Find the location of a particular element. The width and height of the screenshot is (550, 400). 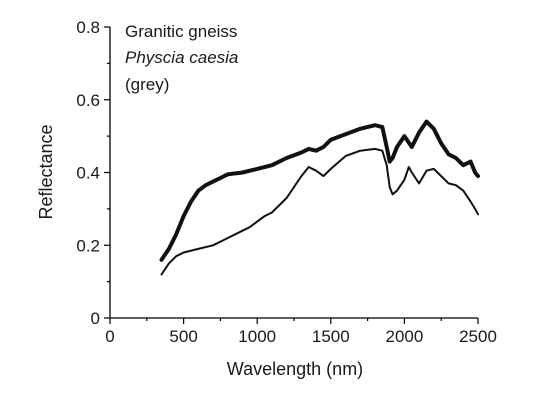

y-tick-label: 0 is located at coordinates (95, 318).